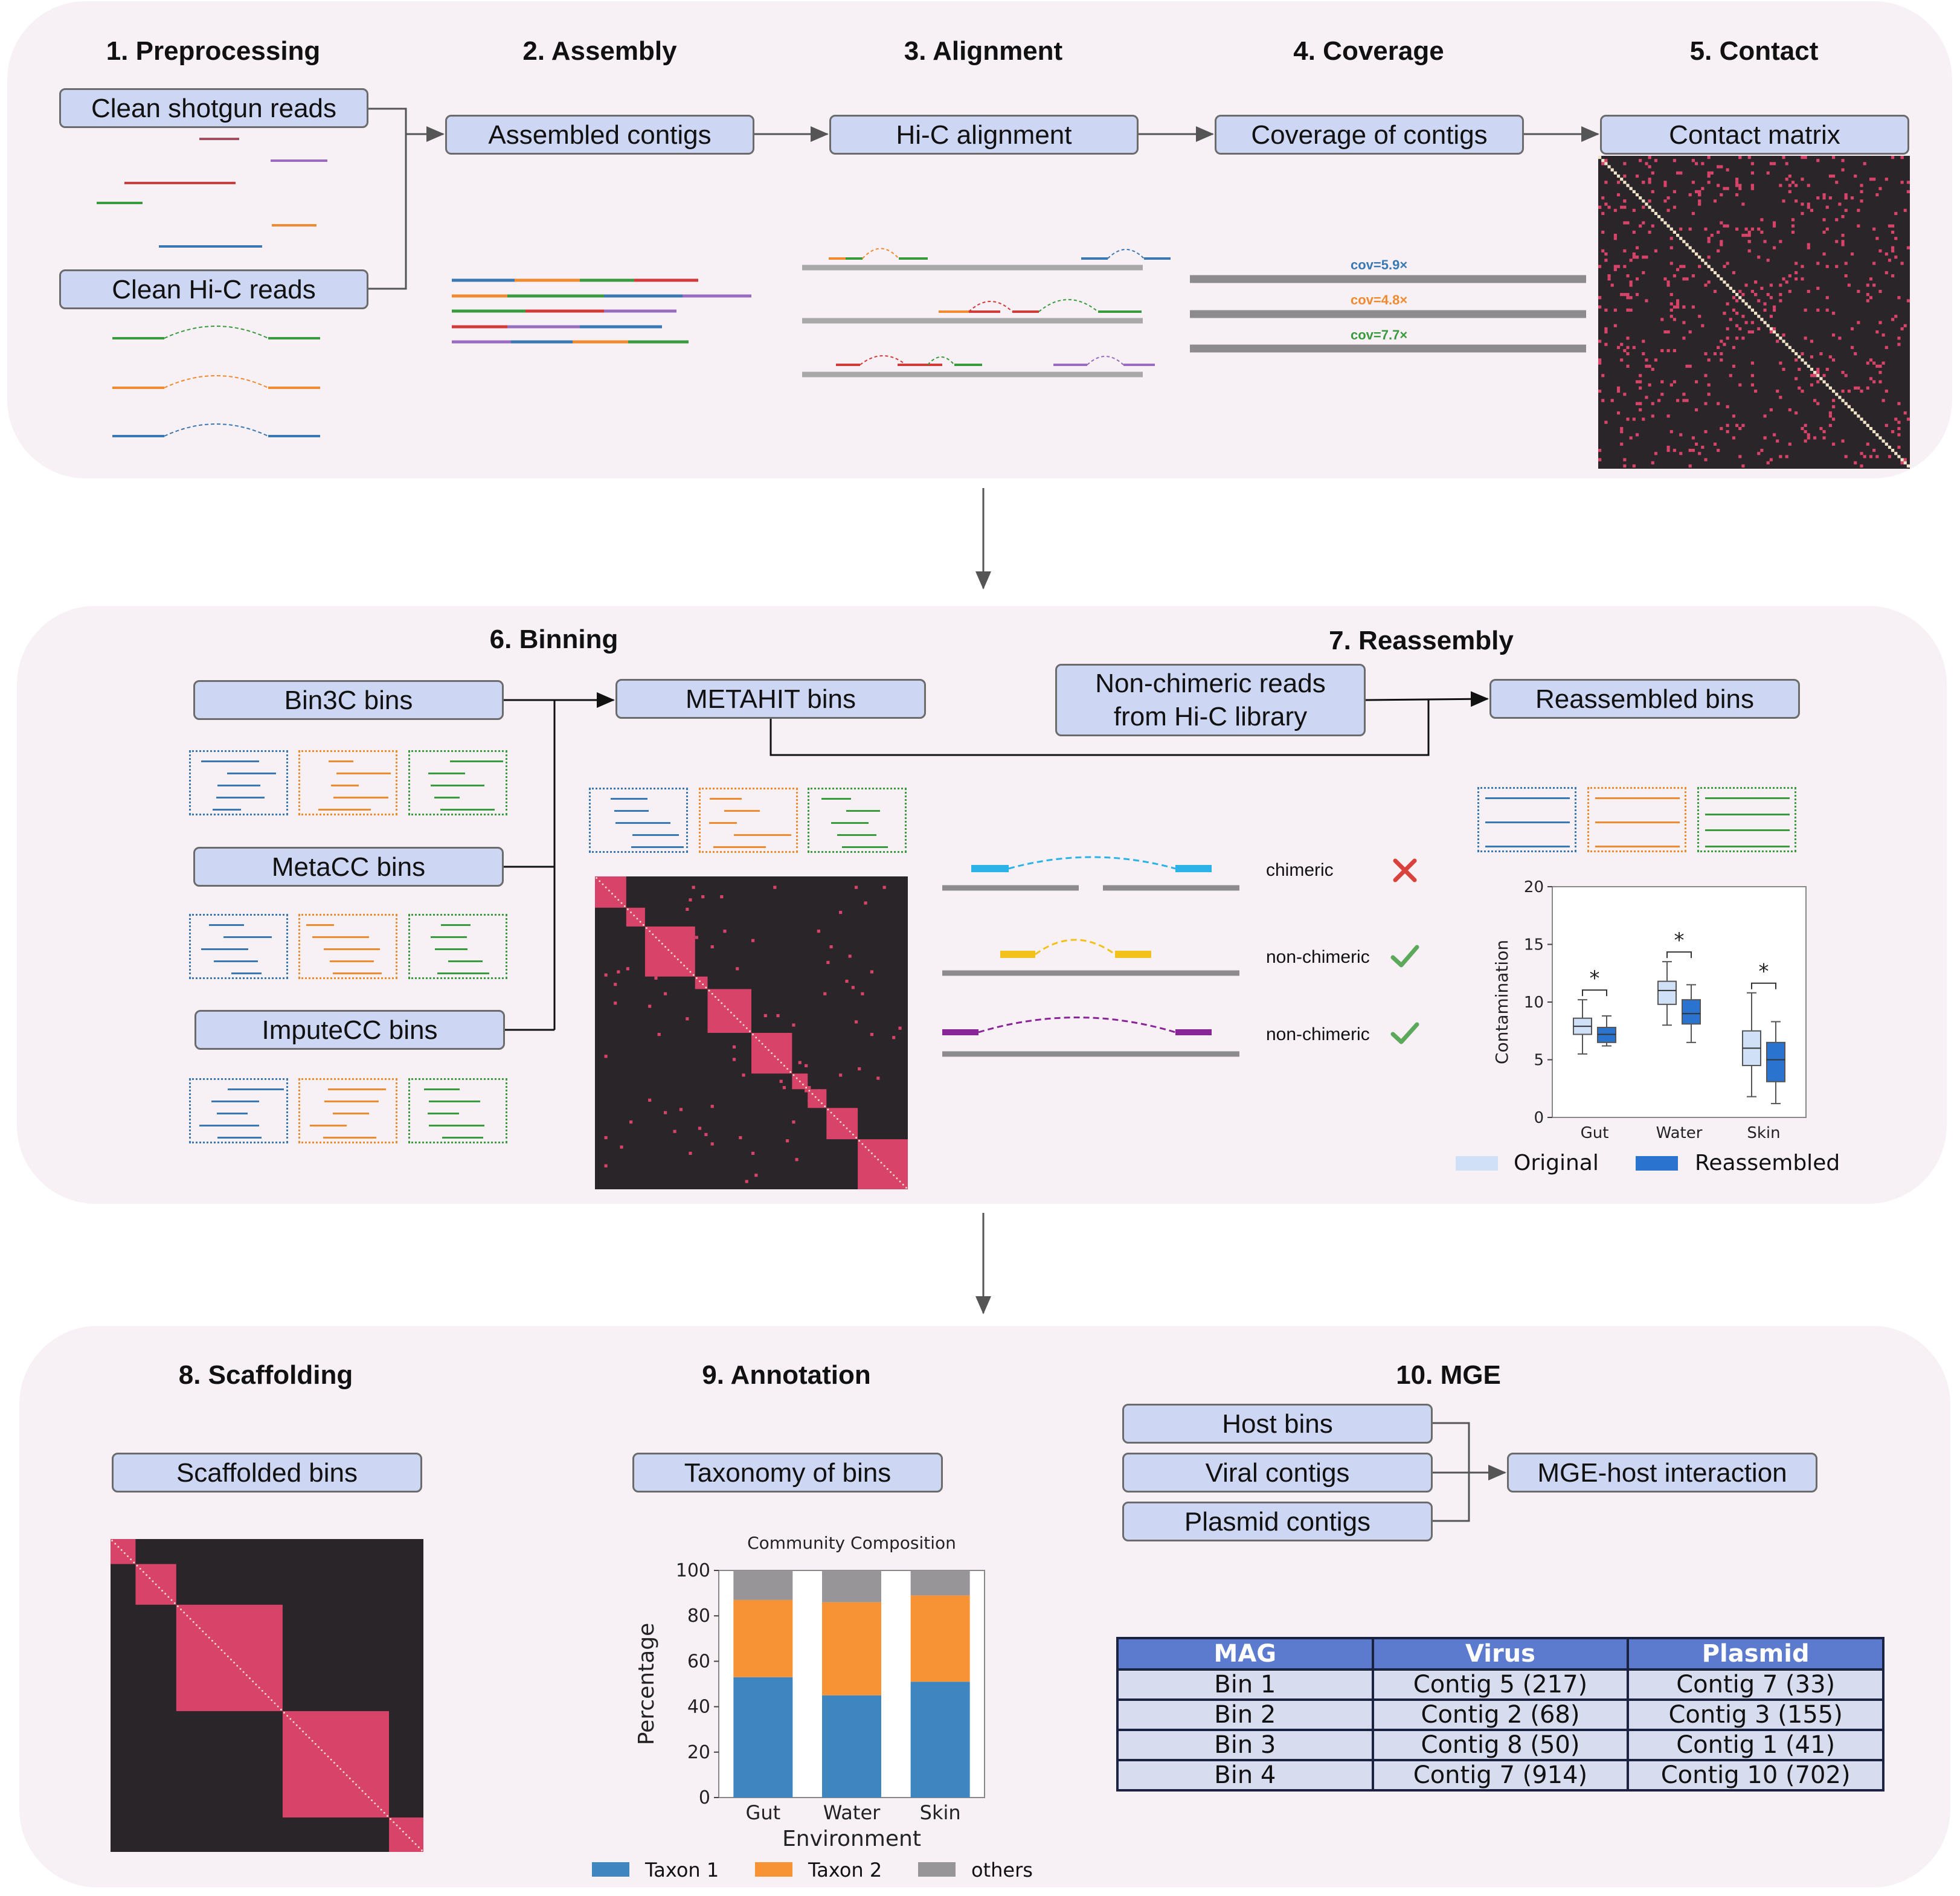 This screenshot has width=1960, height=1896. I want to click on significance-bracket, so click(1763, 985).